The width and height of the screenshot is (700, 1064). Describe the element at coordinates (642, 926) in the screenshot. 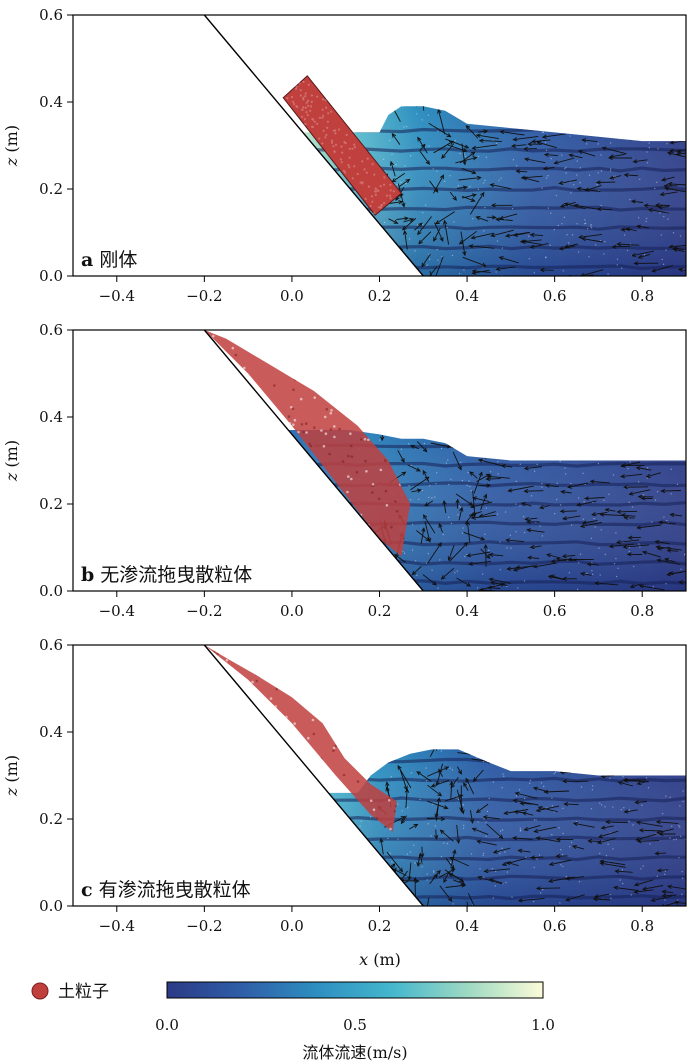

I see `x-tick-label: 0.8` at that location.